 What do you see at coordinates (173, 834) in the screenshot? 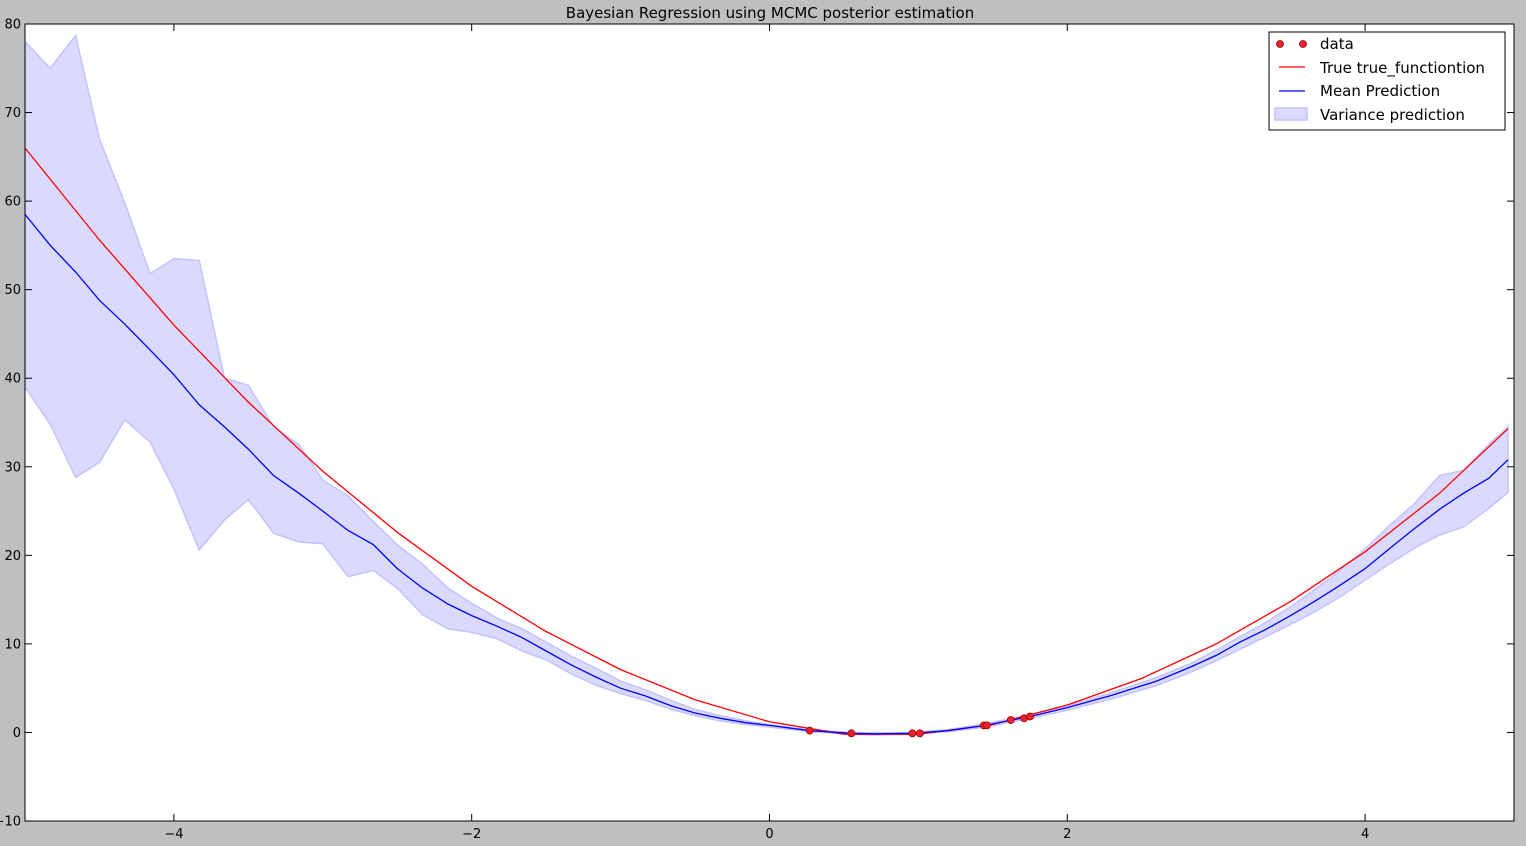
I see `x-tick-label: −4` at bounding box center [173, 834].